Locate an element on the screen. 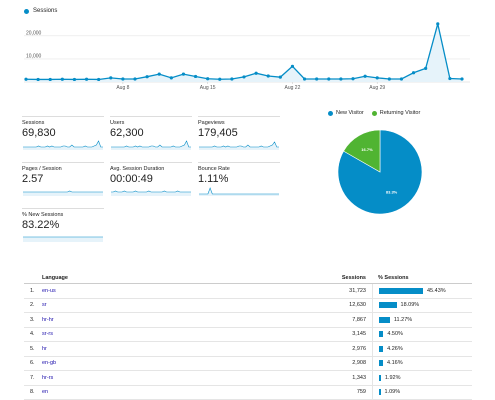 The height and width of the screenshot is (400, 495). cell-language: 8. en is located at coordinates (172, 392).